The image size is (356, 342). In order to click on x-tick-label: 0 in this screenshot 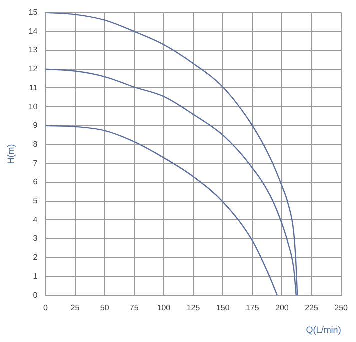, I will do `click(45, 308)`.